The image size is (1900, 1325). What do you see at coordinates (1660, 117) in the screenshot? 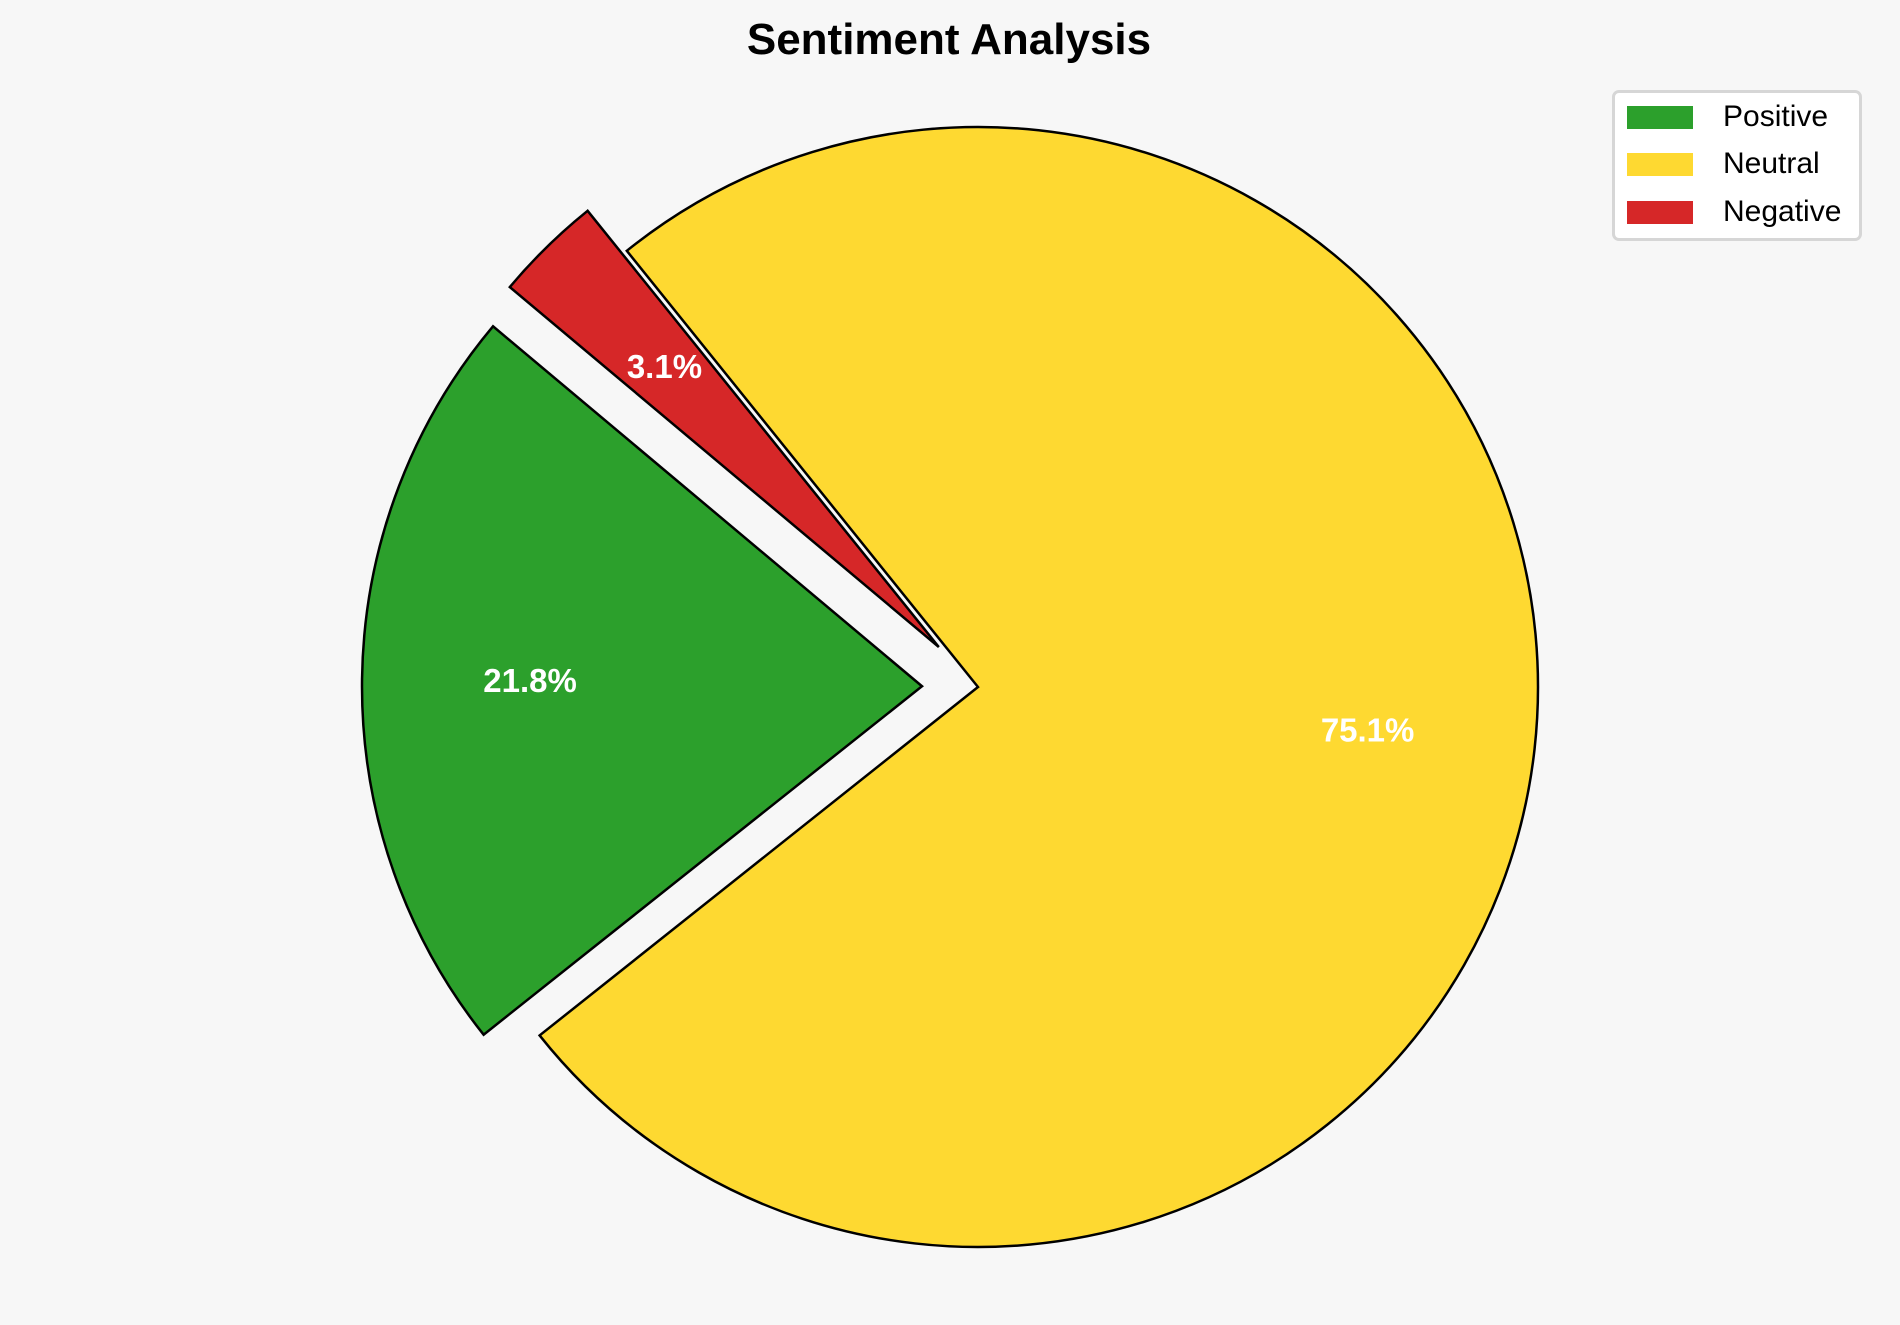
I see `legend-swatch-positive` at bounding box center [1660, 117].